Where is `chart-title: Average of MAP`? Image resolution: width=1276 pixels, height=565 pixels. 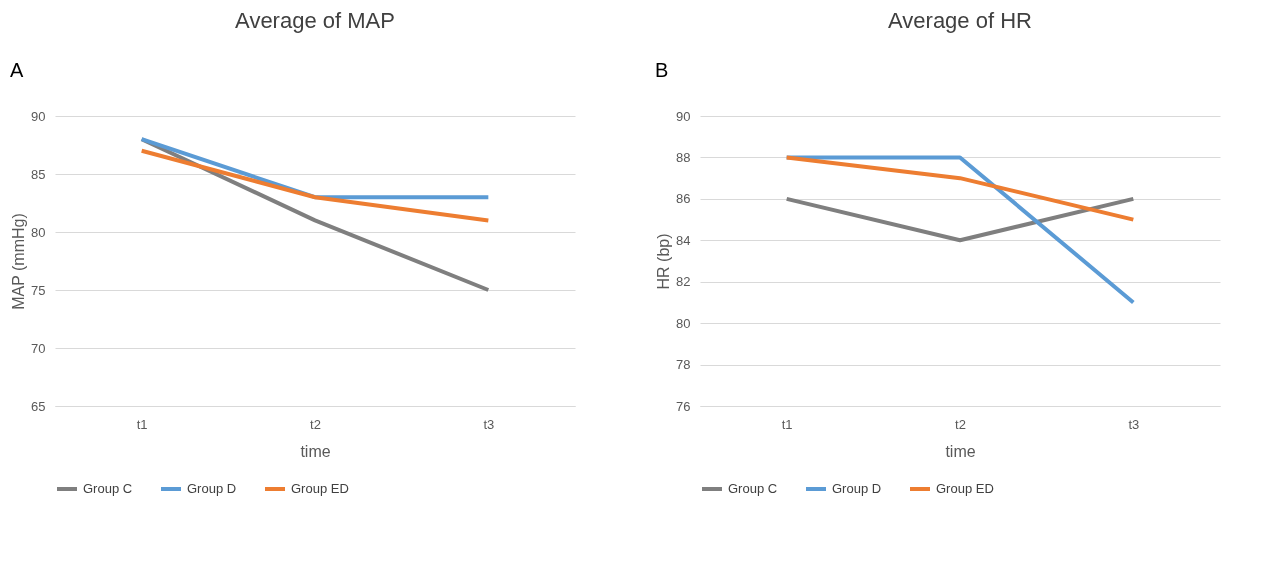 chart-title: Average of MAP is located at coordinates (315, 20).